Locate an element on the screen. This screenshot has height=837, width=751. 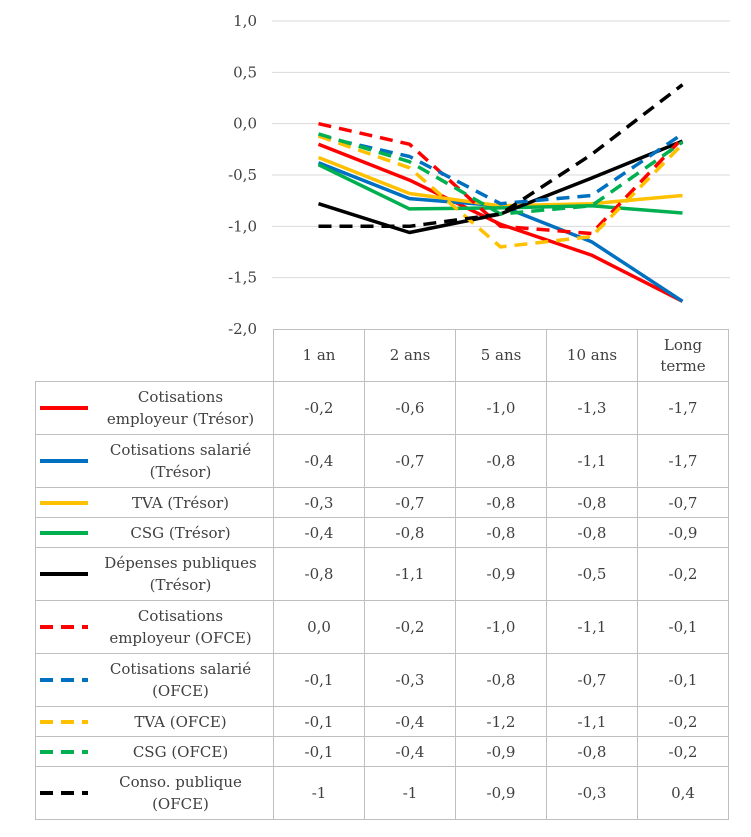
series-lines is located at coordinates (500, 193).